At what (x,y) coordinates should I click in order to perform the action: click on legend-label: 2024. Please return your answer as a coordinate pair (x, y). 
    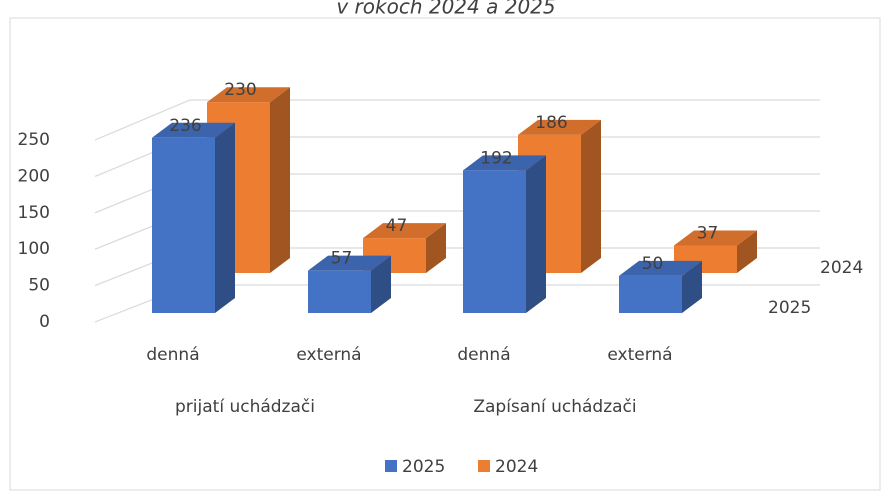
    Looking at the image, I should click on (516, 467).